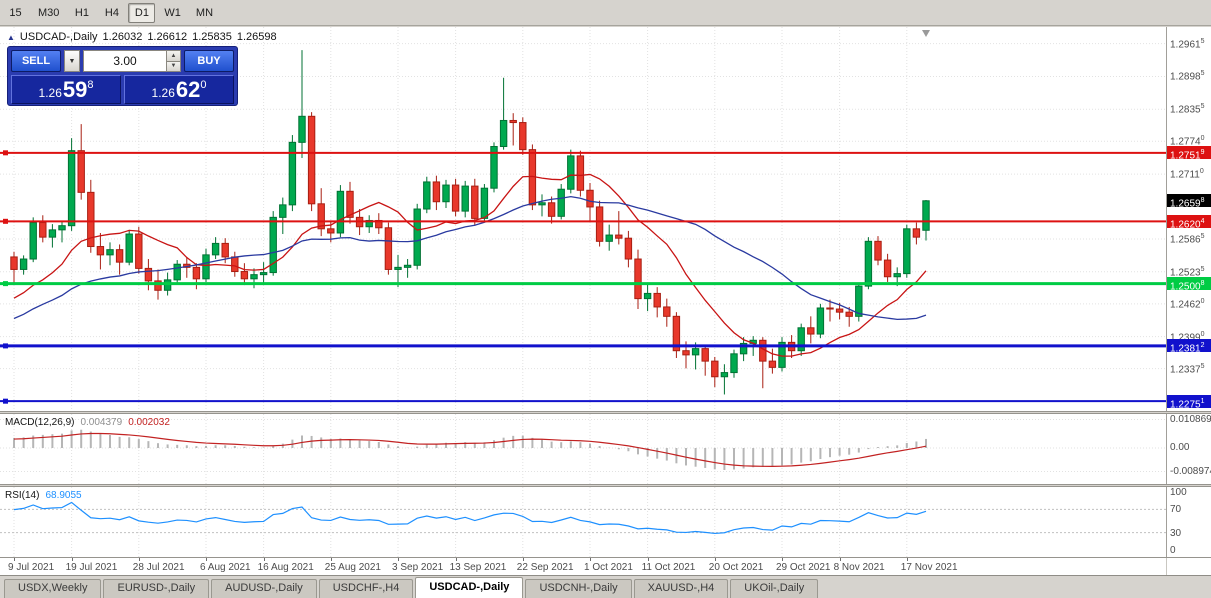  I want to click on price-axis-label: 1.27740, so click(1187, 141).